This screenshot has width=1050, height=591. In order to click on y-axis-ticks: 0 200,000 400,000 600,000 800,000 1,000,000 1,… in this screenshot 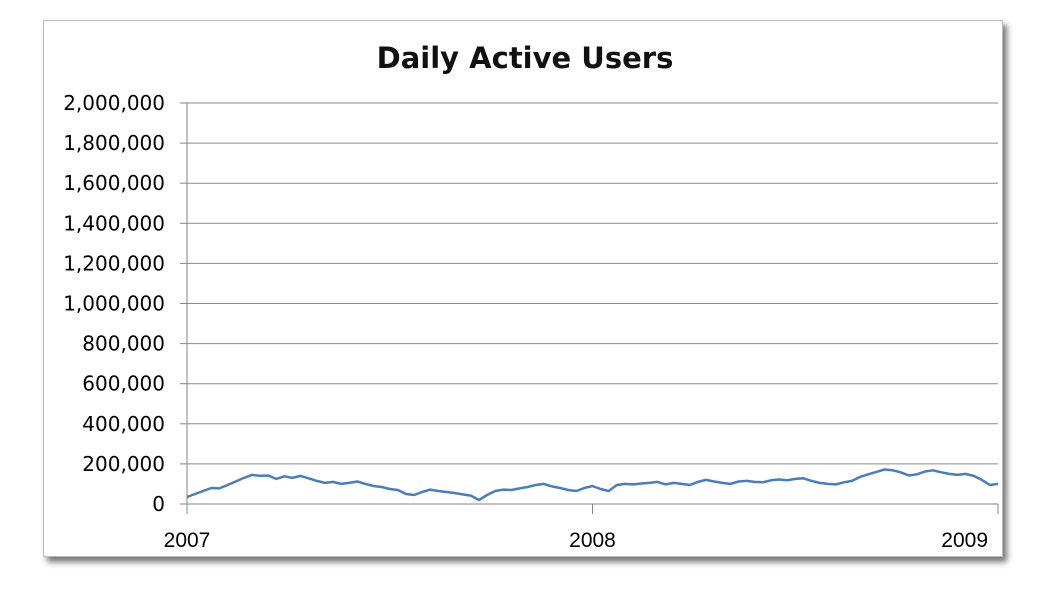, I will do `click(125, 303)`.